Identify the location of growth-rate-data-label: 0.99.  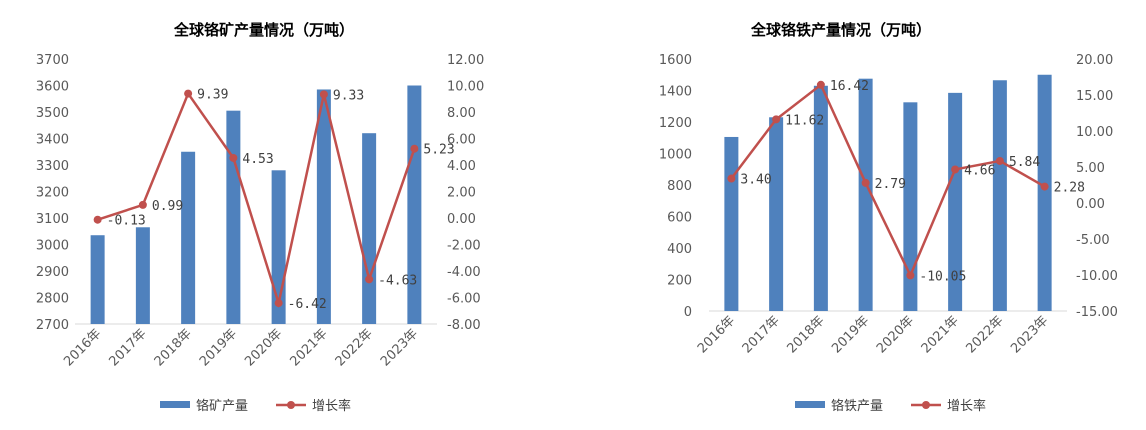
(167, 206).